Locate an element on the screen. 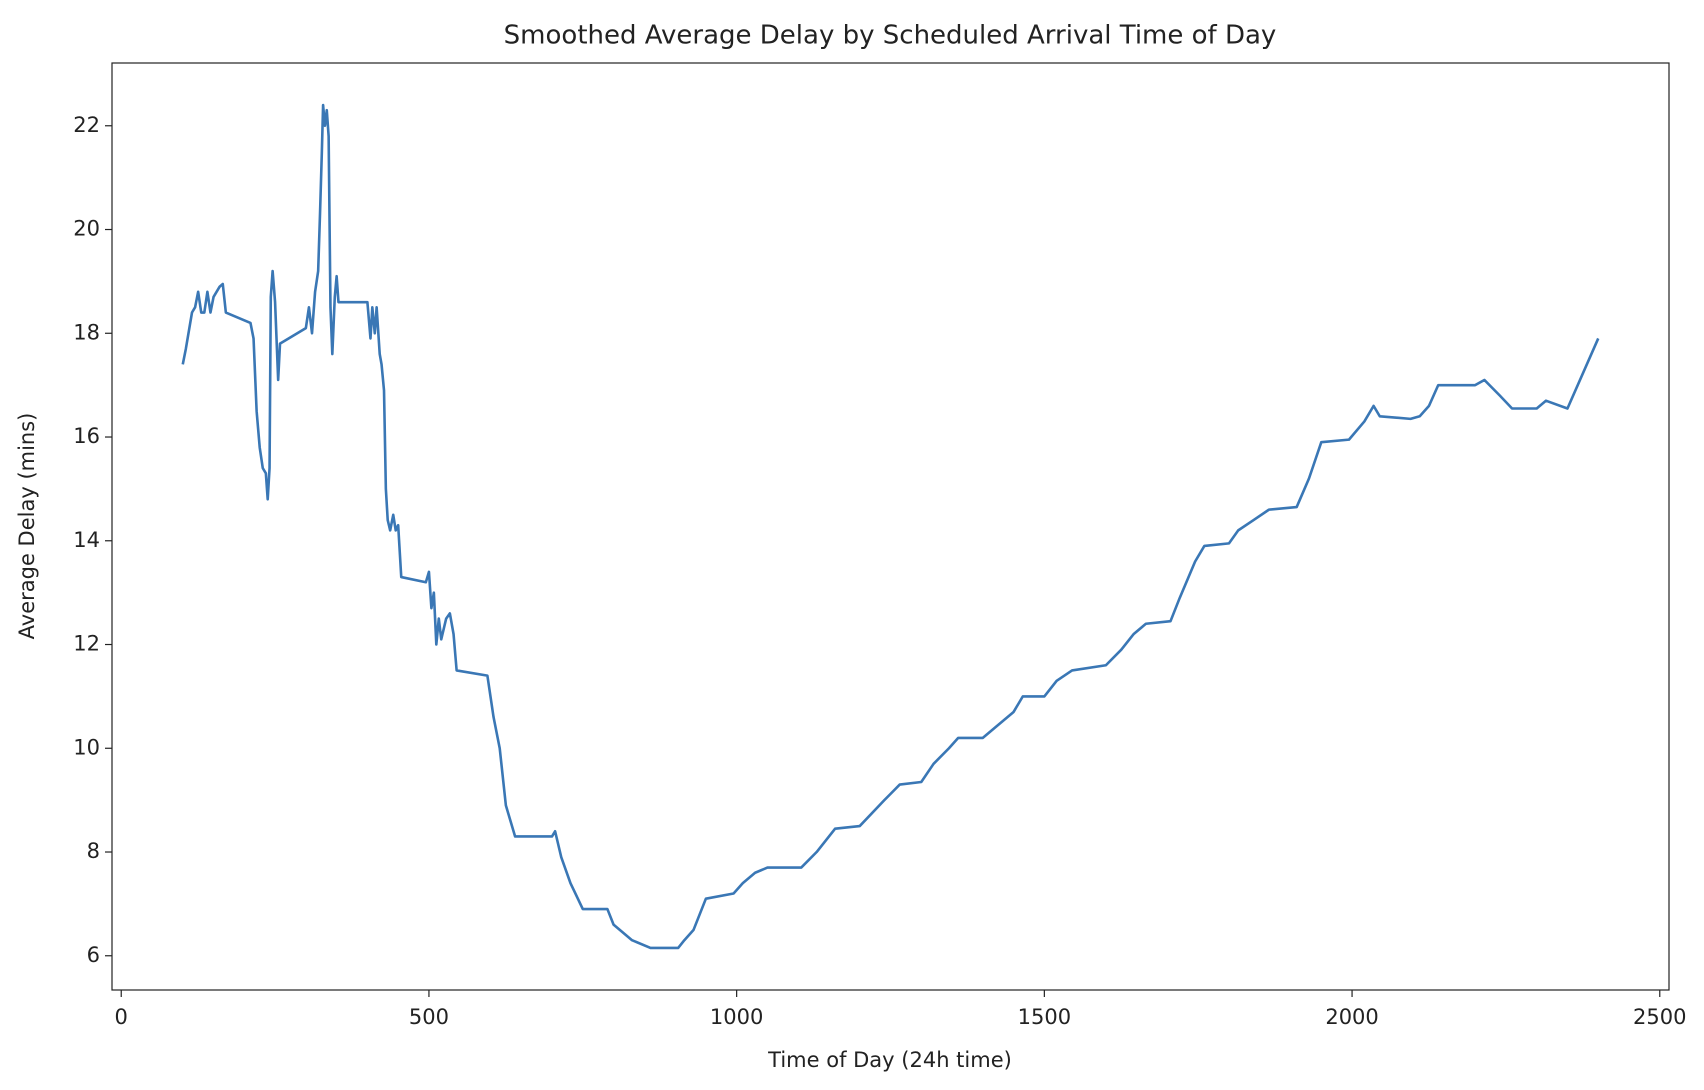  y-tick-label: 14 is located at coordinates (86, 540).